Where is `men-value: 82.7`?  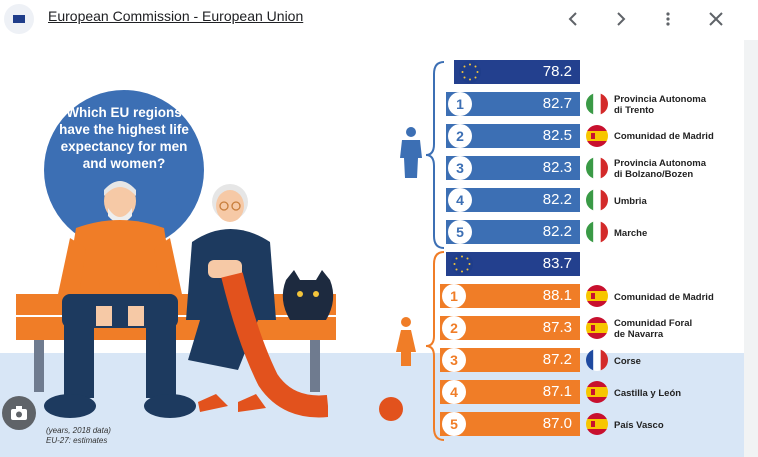
men-value: 82.7 is located at coordinates (557, 103).